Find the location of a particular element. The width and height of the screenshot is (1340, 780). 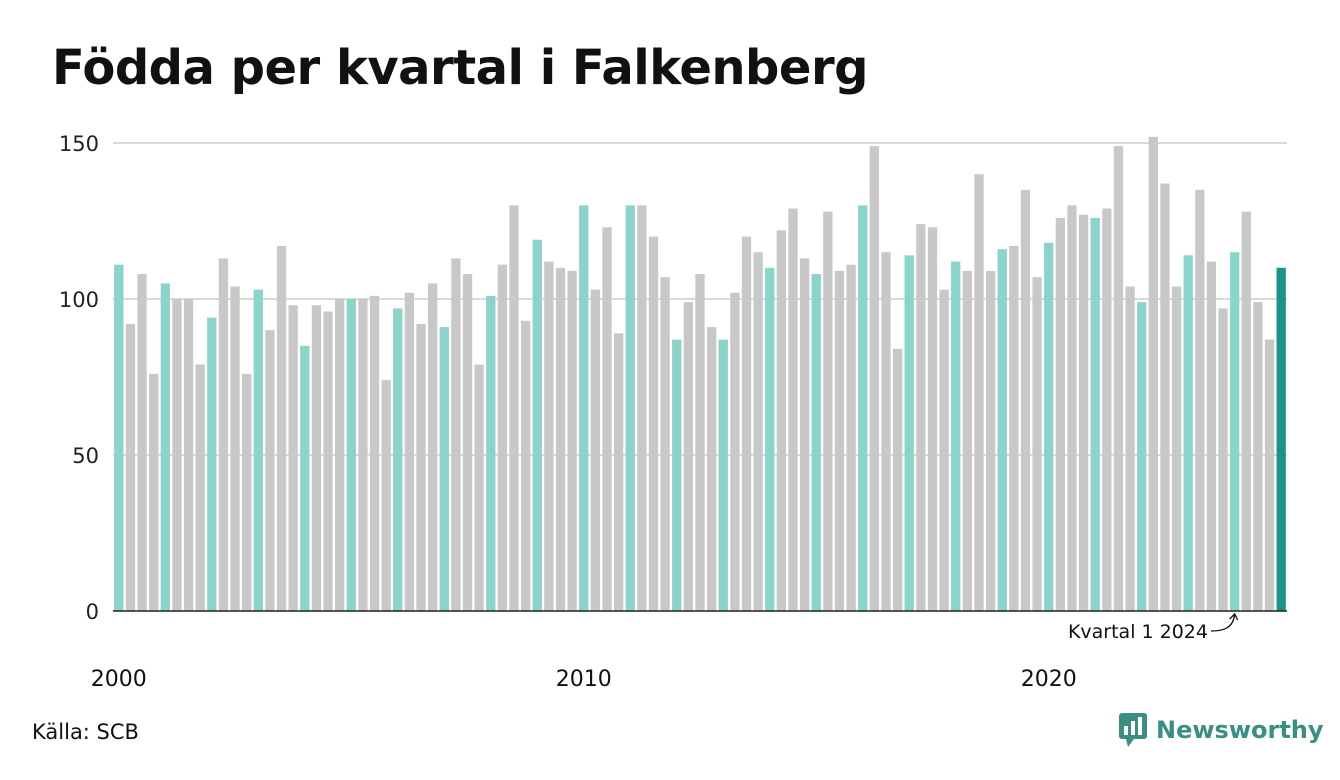

chart-title: Födda per kvartal i Falkenberg is located at coordinates (460, 68).